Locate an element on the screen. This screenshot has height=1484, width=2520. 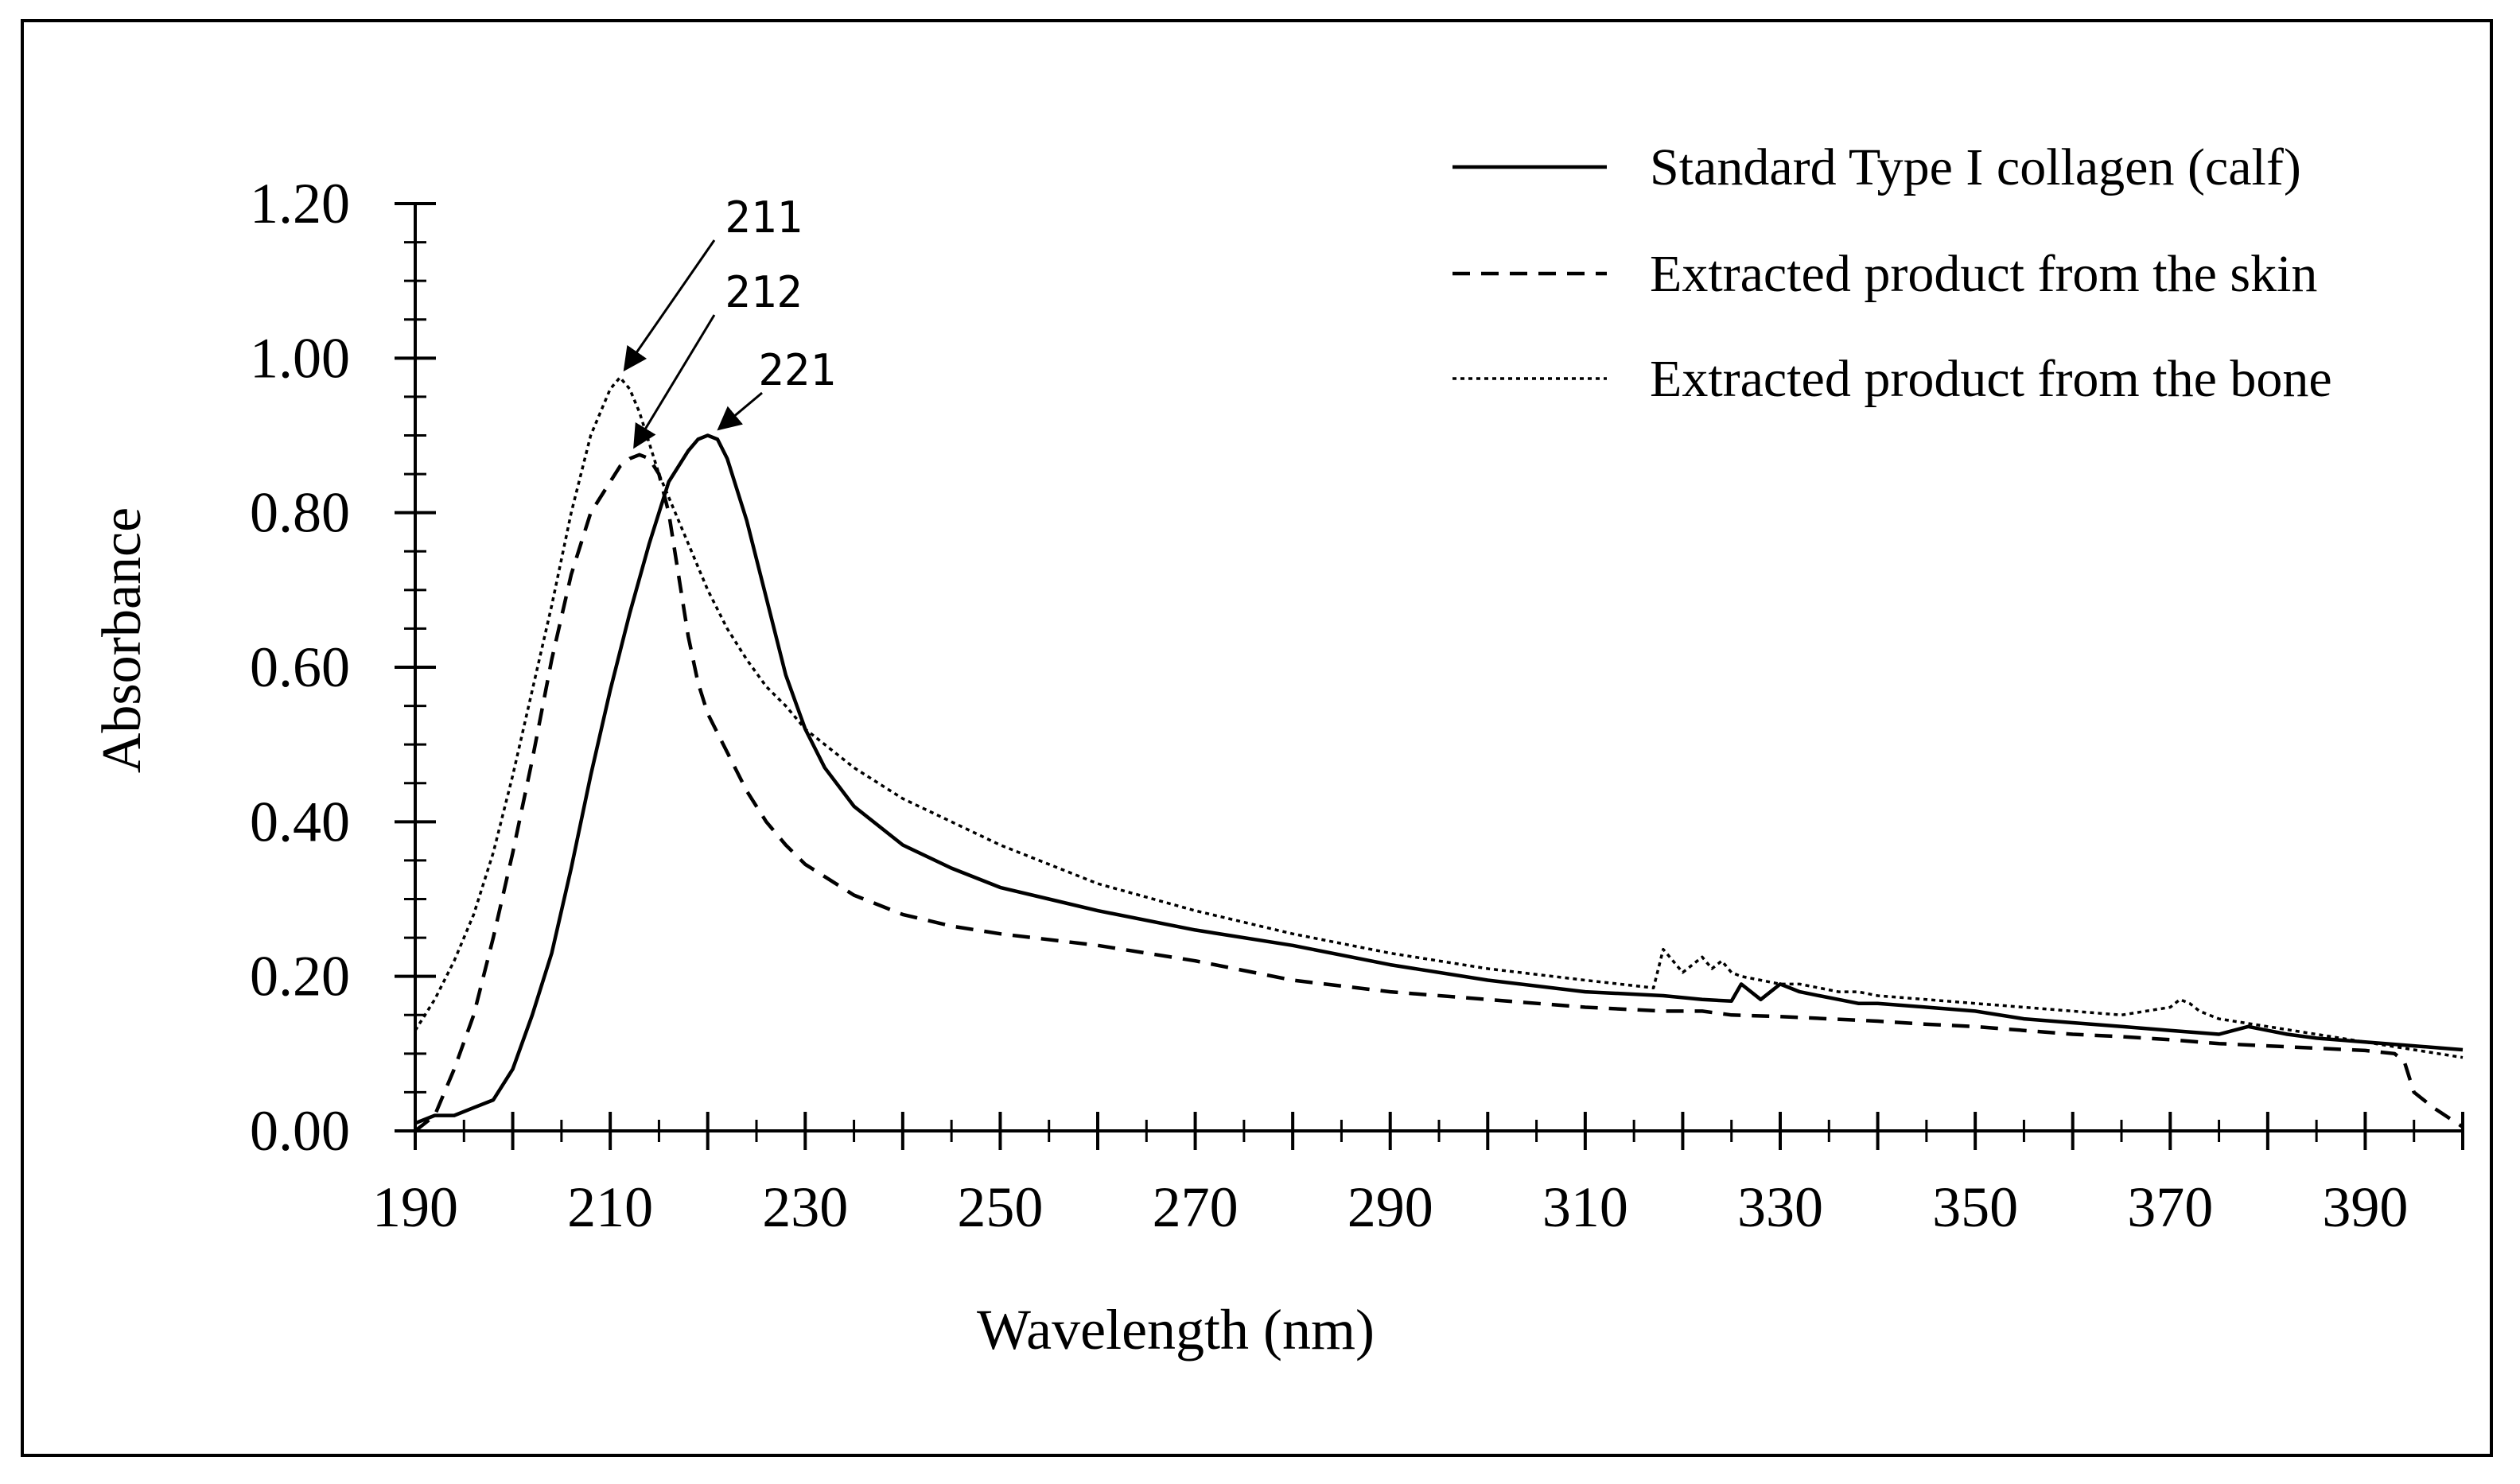
x-tick-label: 370 is located at coordinates (2170, 1207).